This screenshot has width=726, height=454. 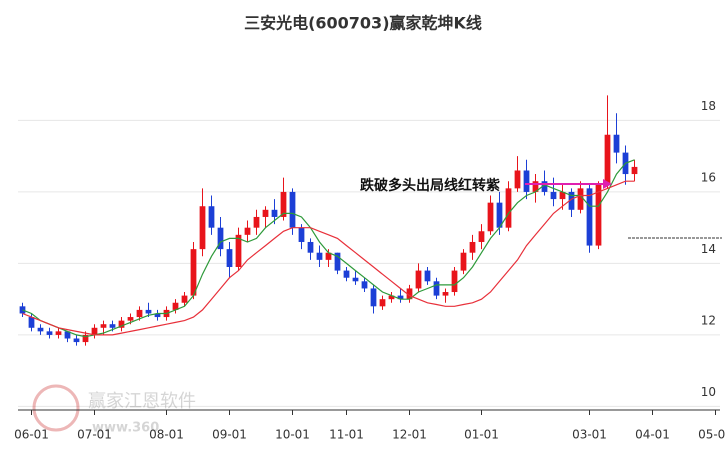 What do you see at coordinates (589, 435) in the screenshot?
I see `x-tick-label: 03-01` at bounding box center [589, 435].